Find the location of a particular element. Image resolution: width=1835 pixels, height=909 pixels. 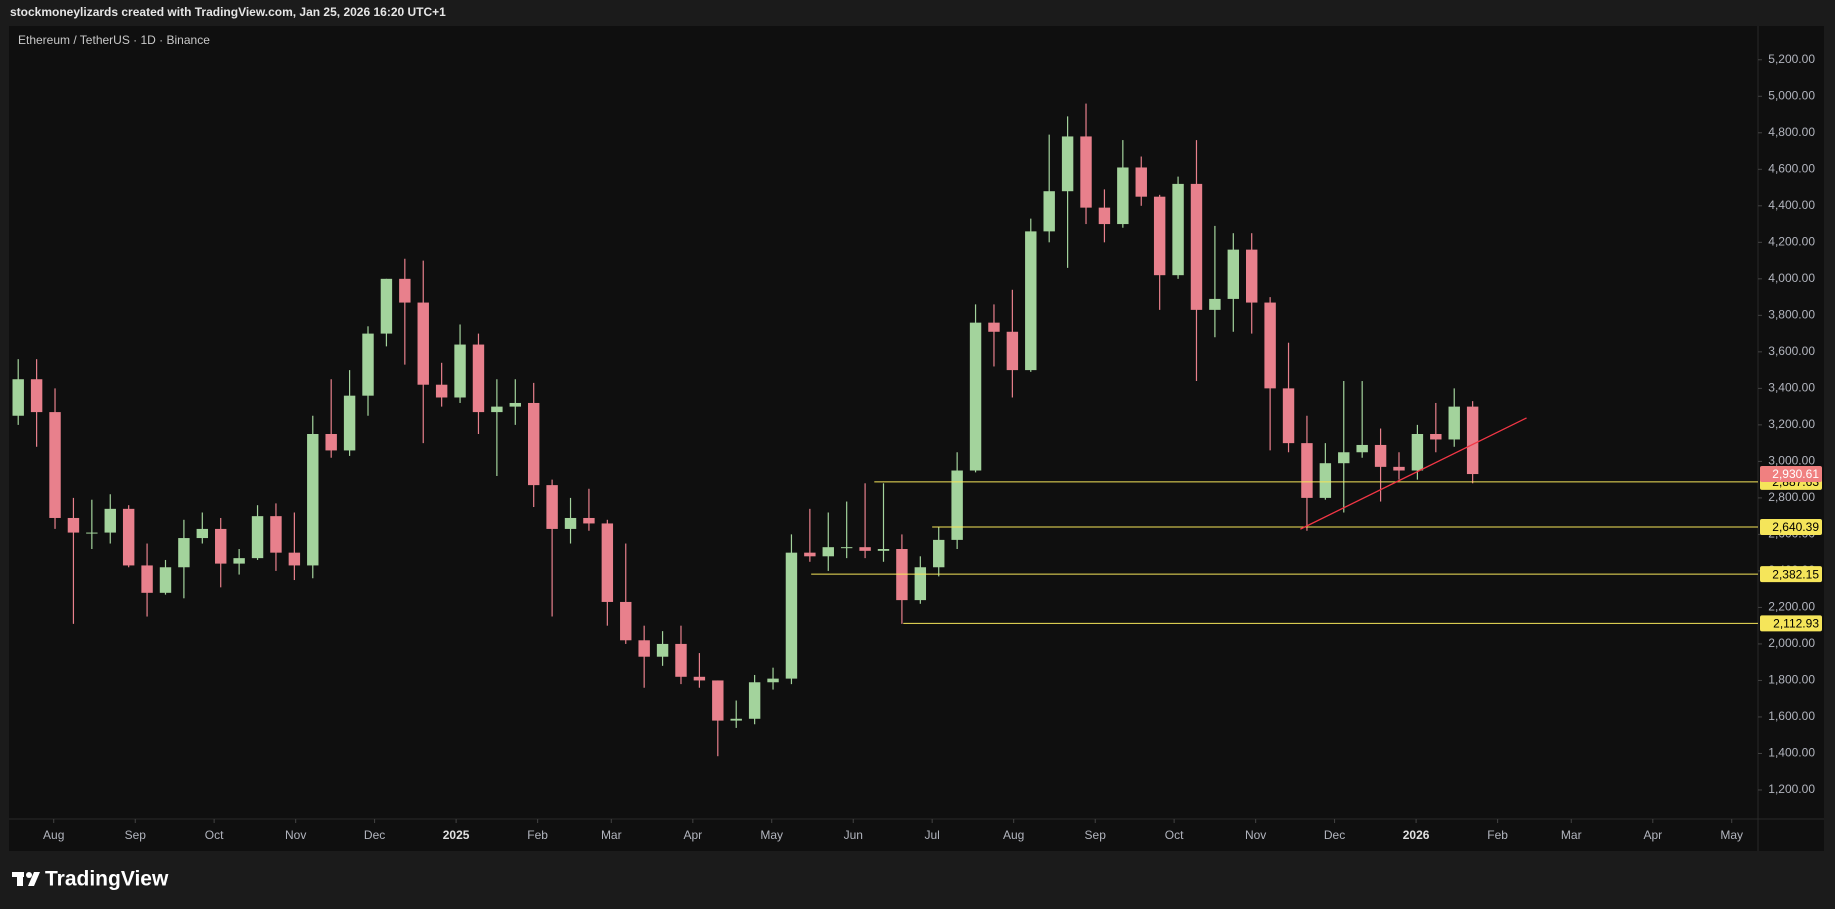

y-tick-label: 1,800.00 is located at coordinates (1791, 680).